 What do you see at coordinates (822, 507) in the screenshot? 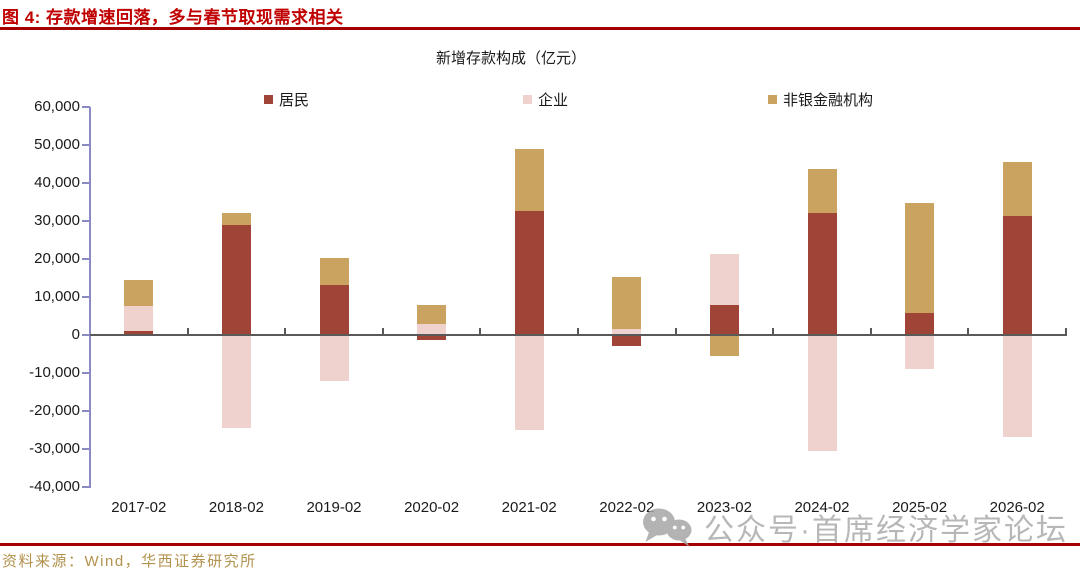
I see `x-axis-label: 2024-02` at bounding box center [822, 507].